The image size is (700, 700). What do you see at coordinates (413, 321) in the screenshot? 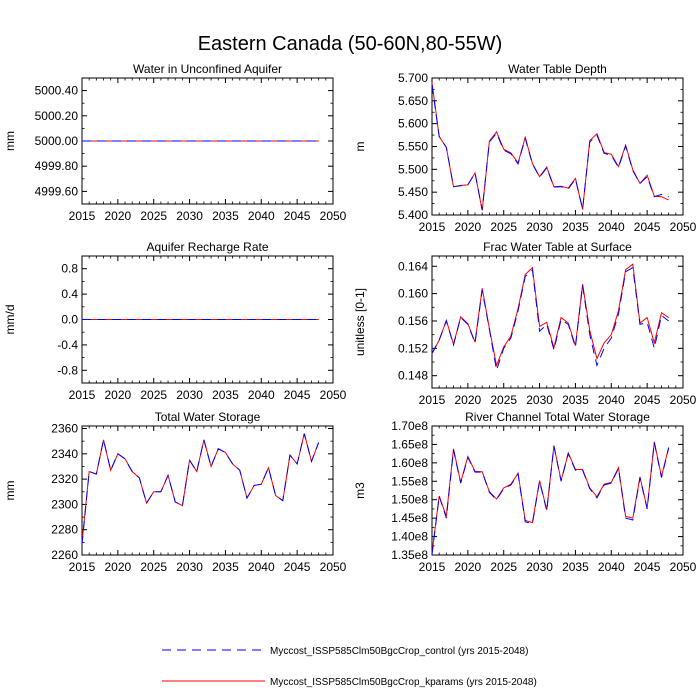
I see `y-tick-label: 0.156` at bounding box center [413, 321].